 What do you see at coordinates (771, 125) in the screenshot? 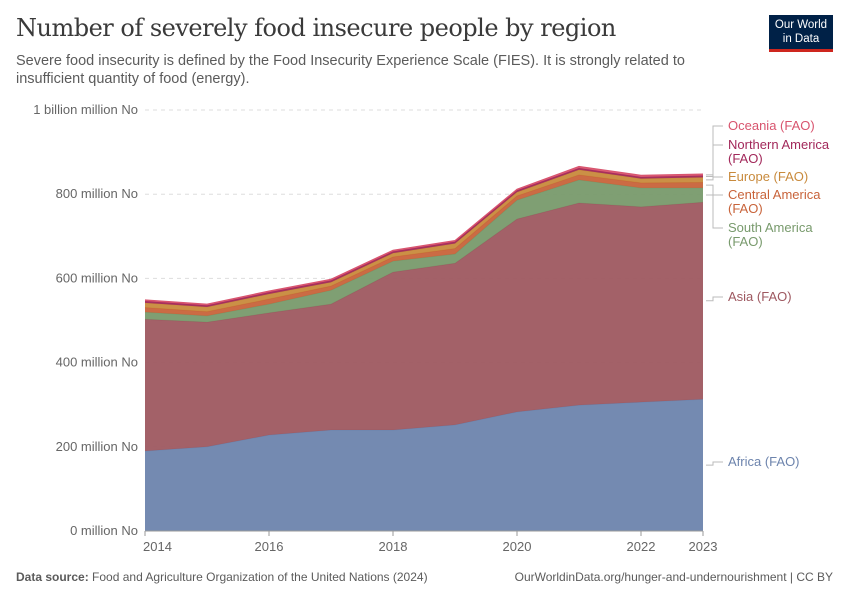
I see `series-label: Oceania (FAO)` at bounding box center [771, 125].